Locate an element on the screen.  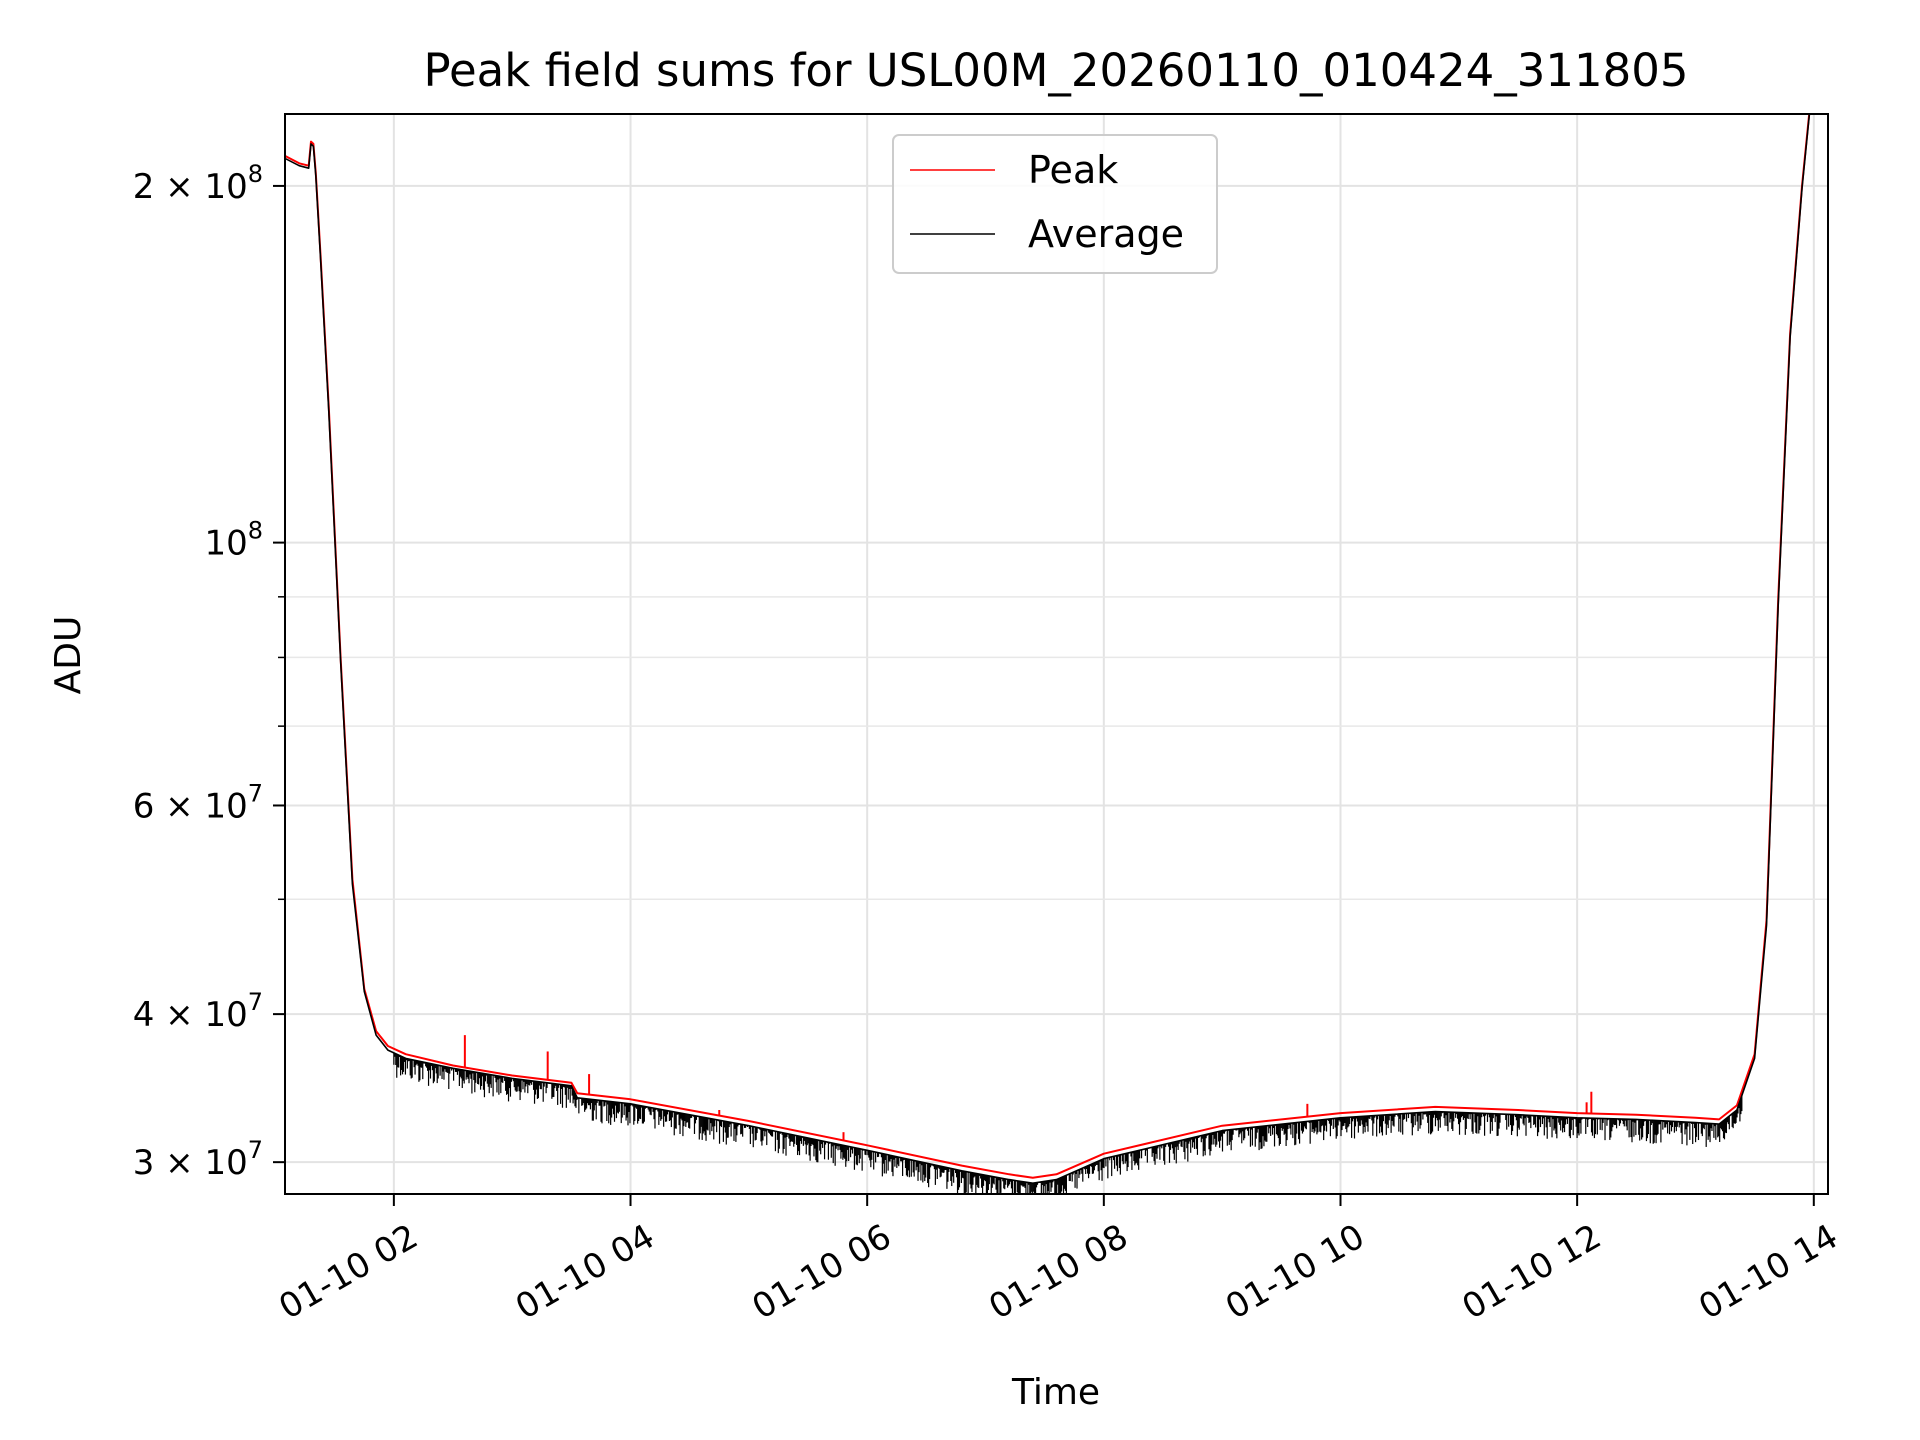
y-tick-label: 4 × 107 is located at coordinates (198, 1011).